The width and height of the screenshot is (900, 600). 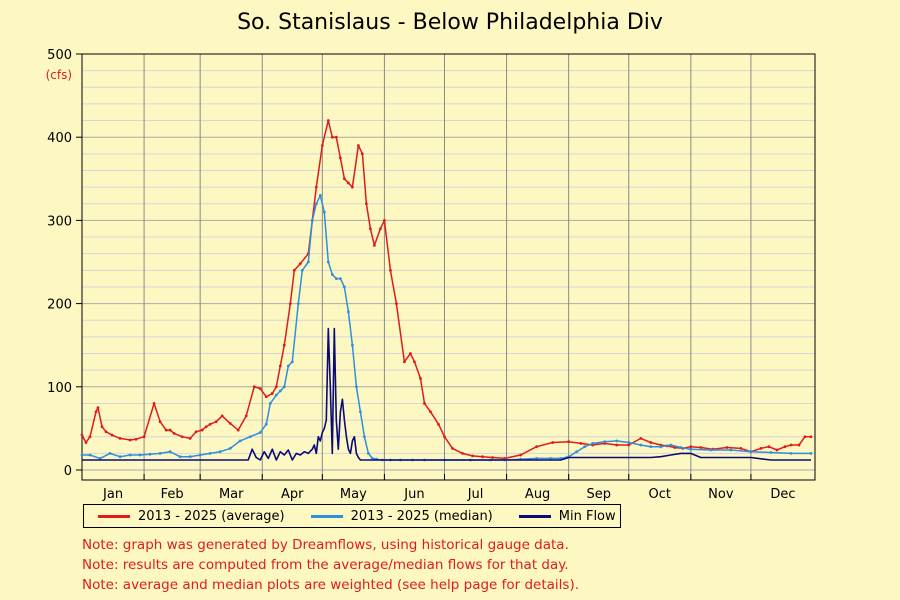 I want to click on y-tick-label: 100, so click(x=59, y=388).